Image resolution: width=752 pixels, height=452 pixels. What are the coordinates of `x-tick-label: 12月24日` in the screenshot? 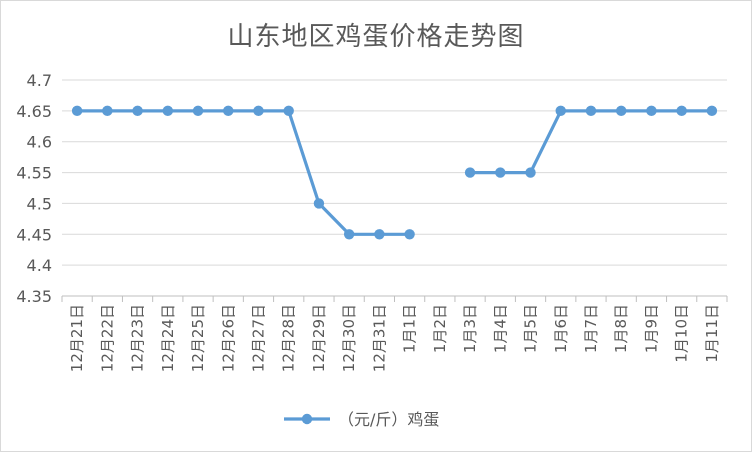 It's located at (168, 338).